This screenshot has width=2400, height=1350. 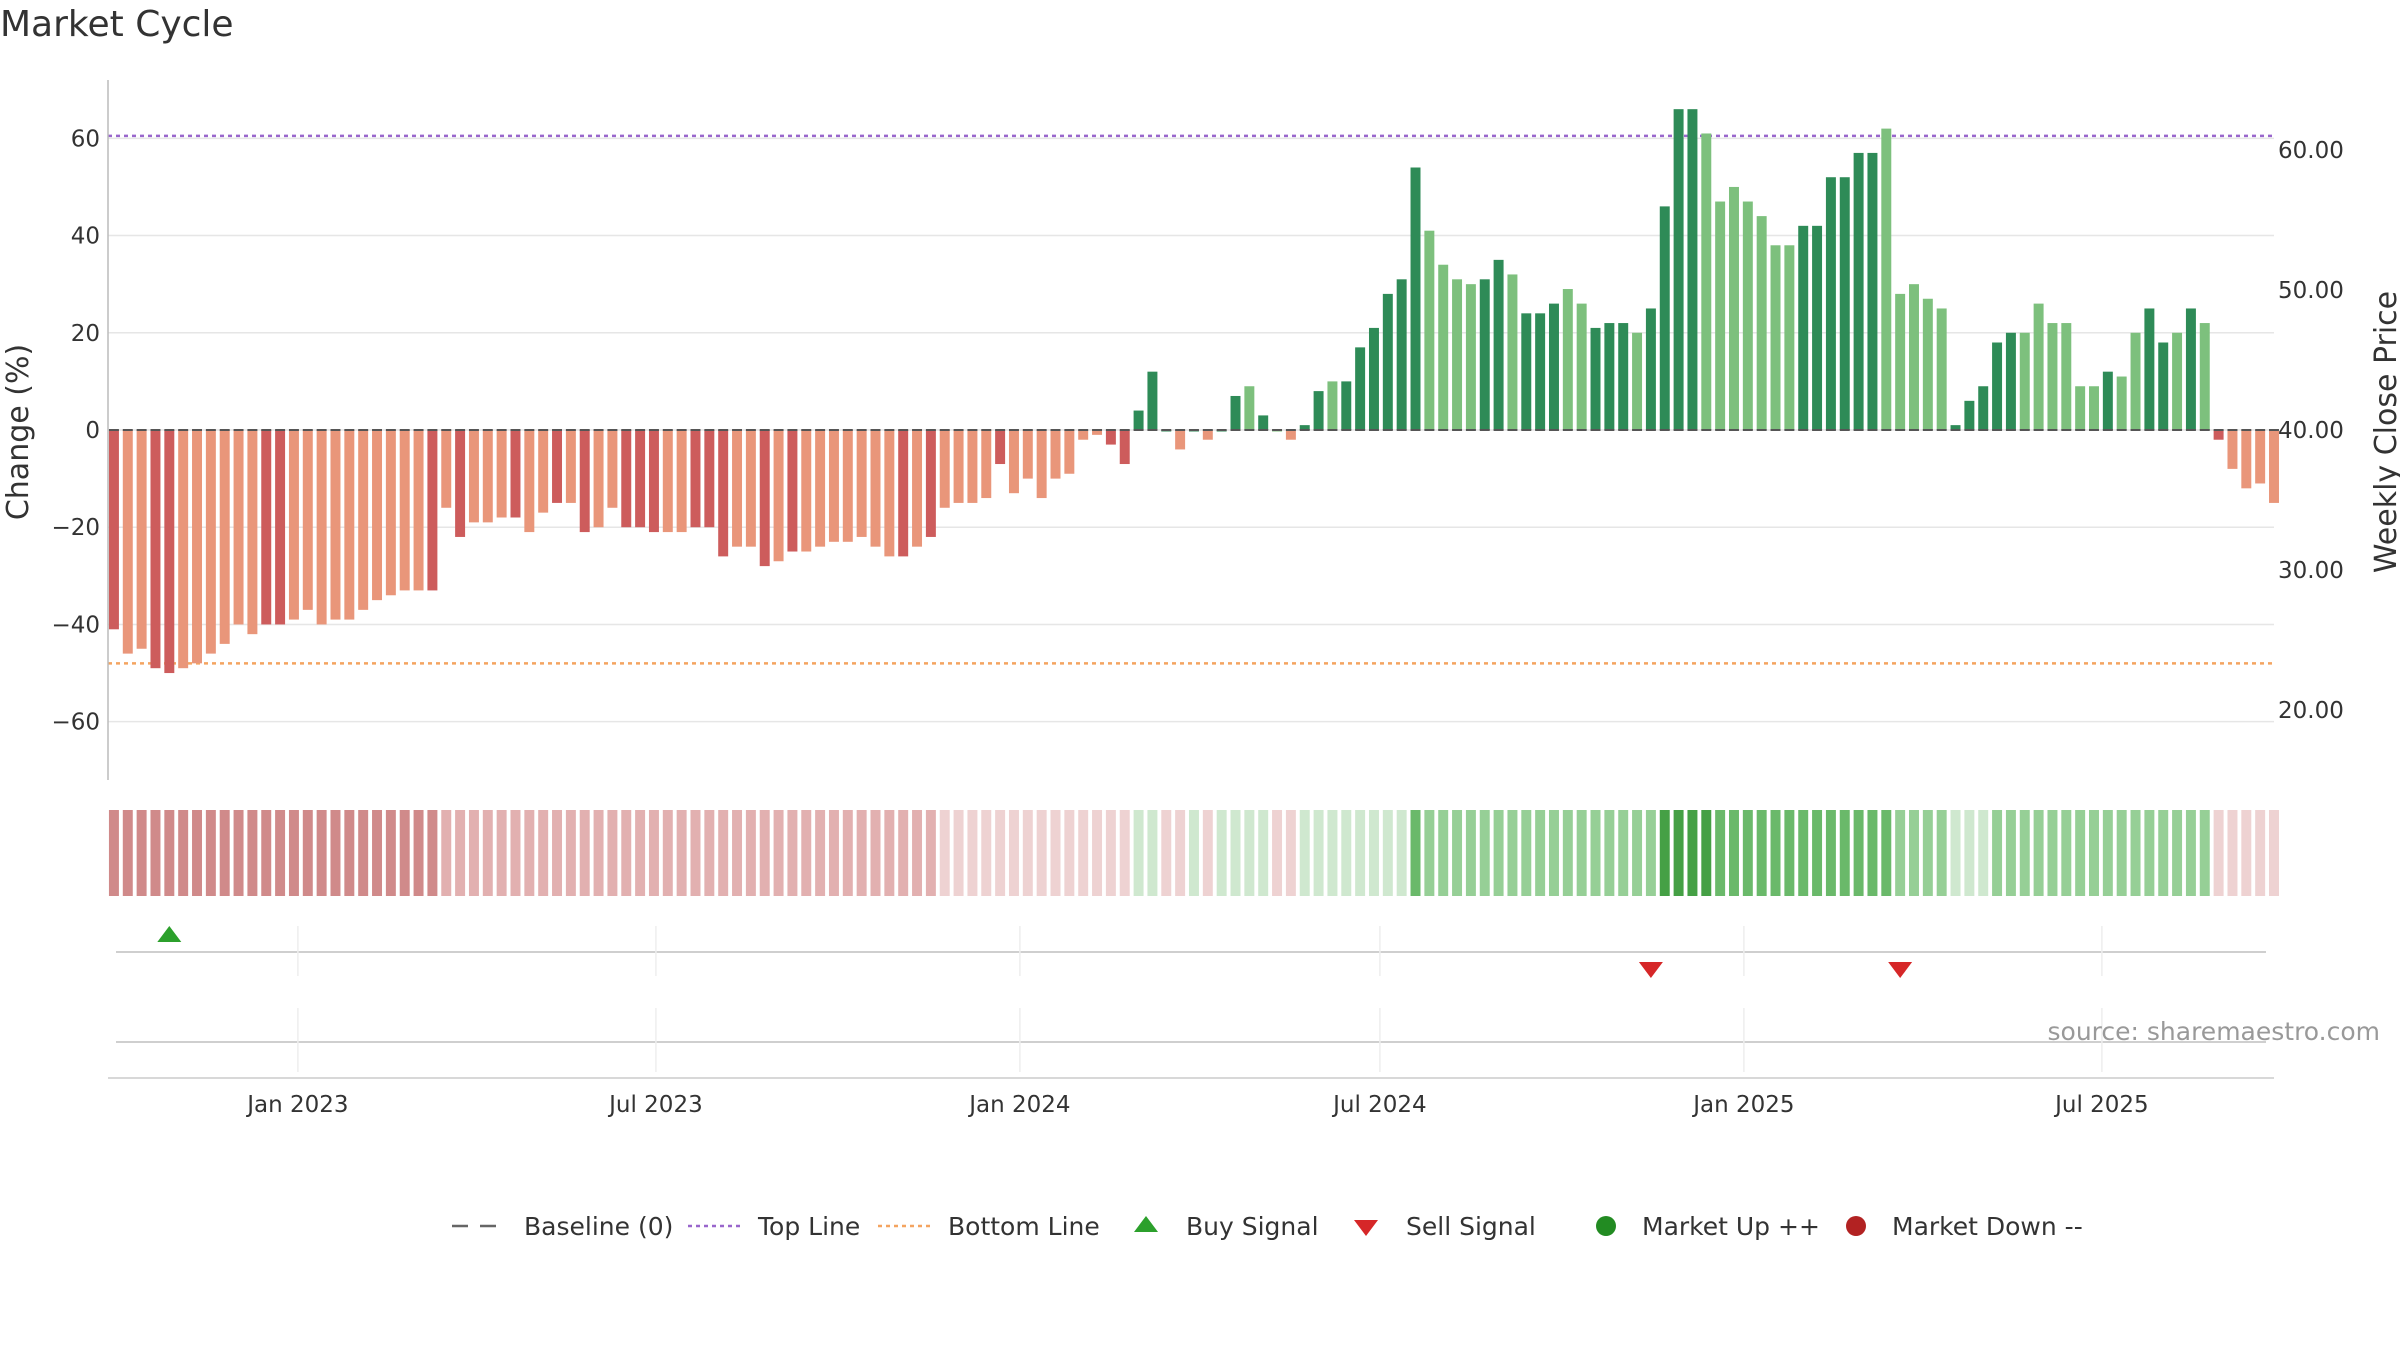 What do you see at coordinates (92, 431) in the screenshot?
I see `y-tick-label: 0` at bounding box center [92, 431].